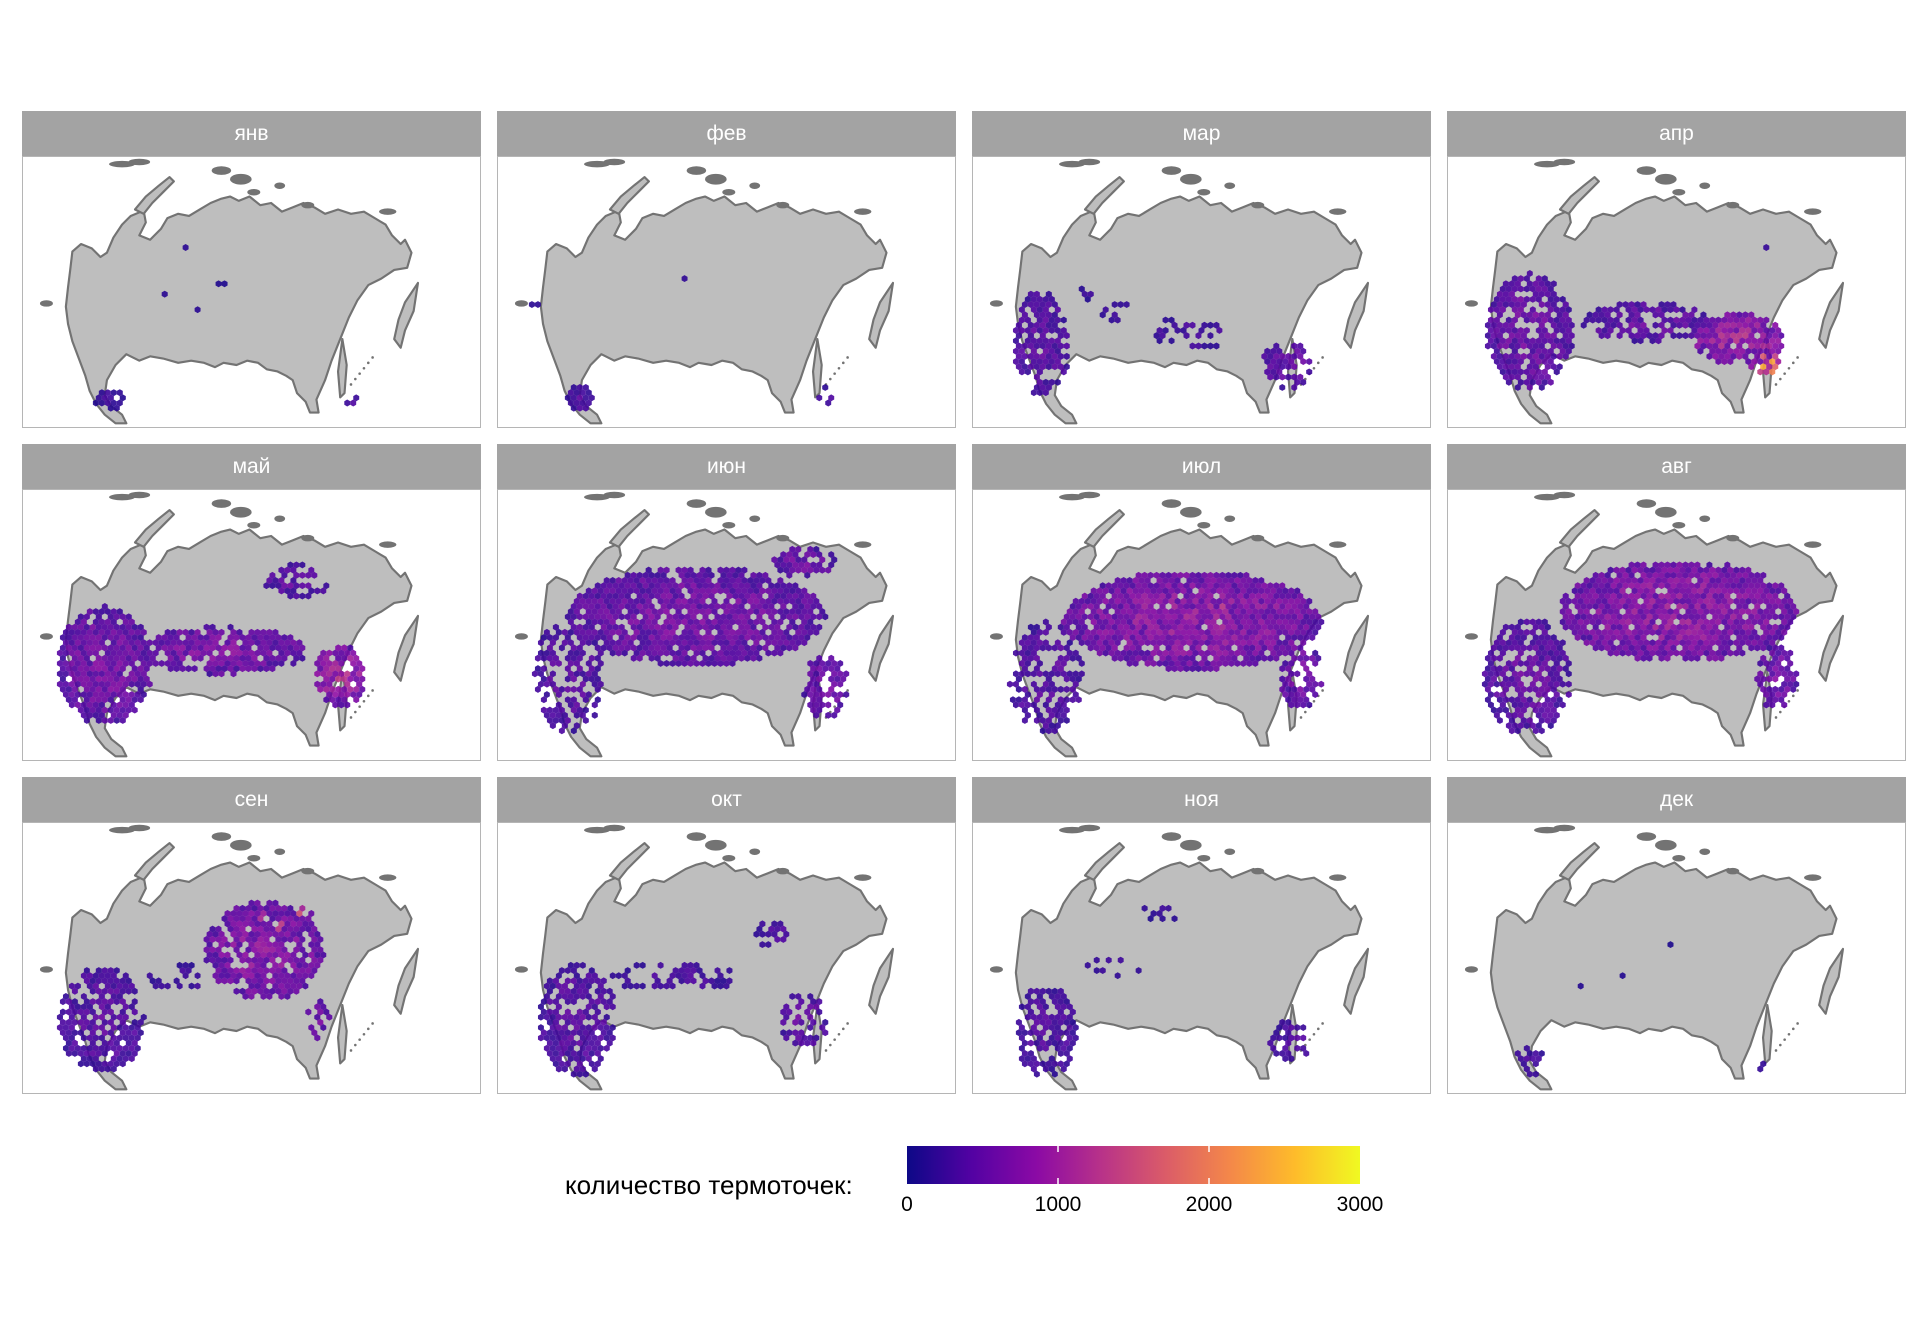  I want to click on land-kuril-island, so click(372, 1023).